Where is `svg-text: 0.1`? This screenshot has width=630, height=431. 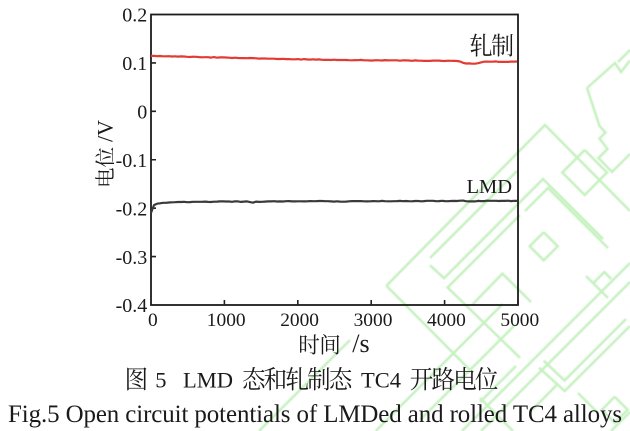
svg-text: 0.1 is located at coordinates (134, 64).